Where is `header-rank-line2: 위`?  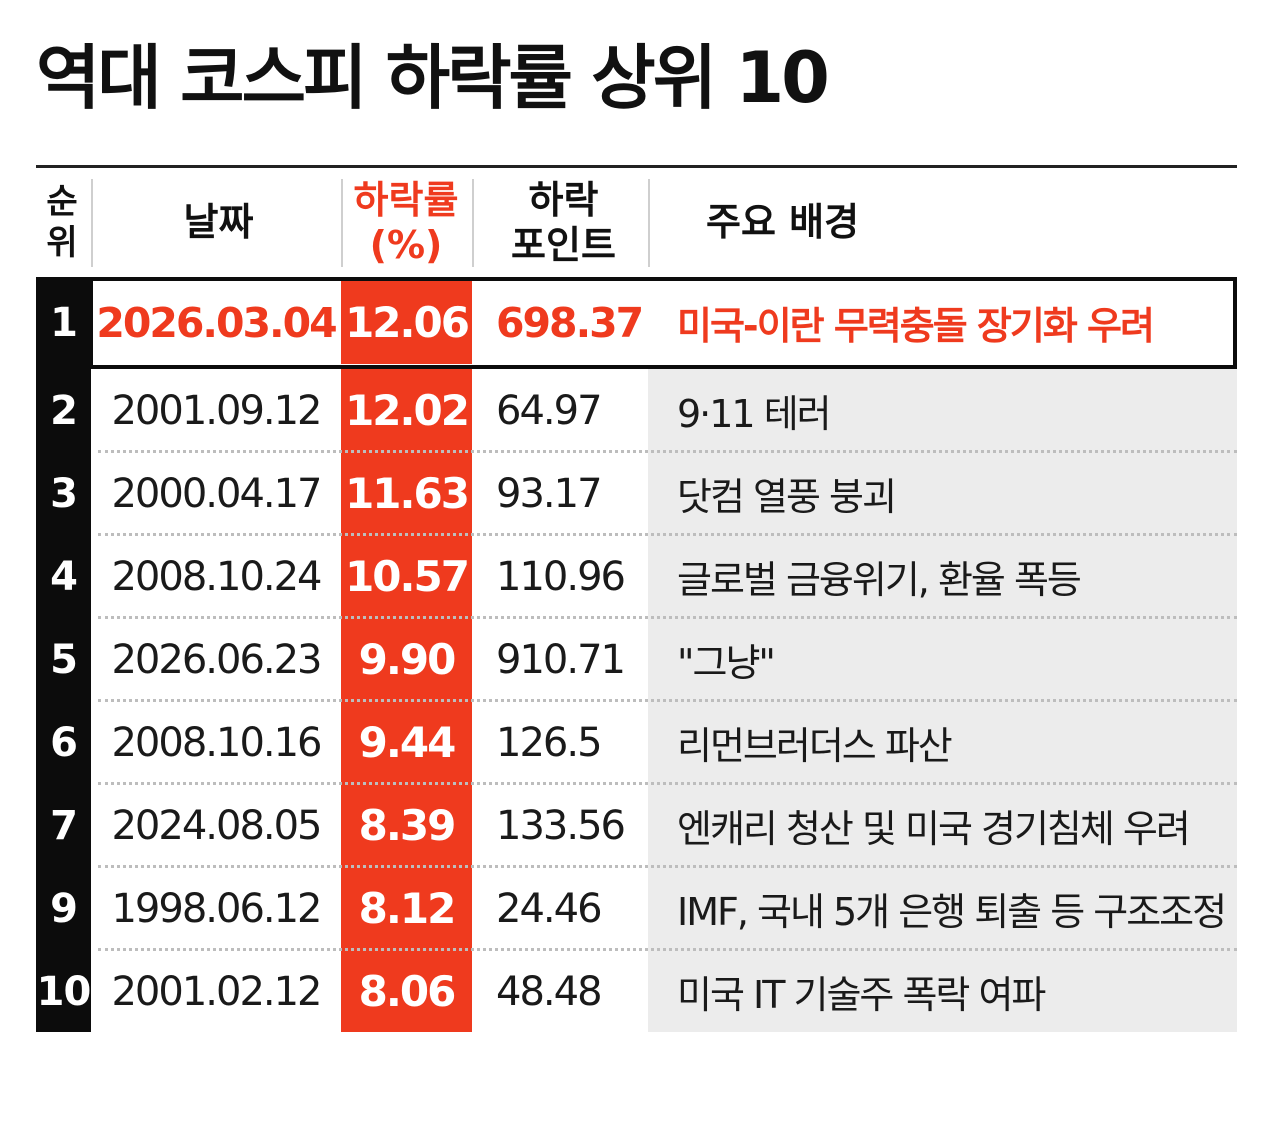 header-rank-line2: 위 is located at coordinates (62, 242).